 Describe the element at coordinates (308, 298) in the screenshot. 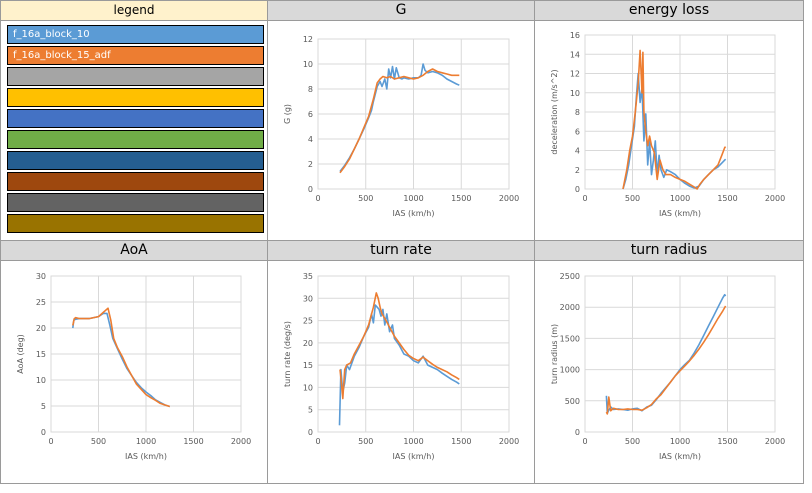

I see `y-tick-label: 30` at that location.